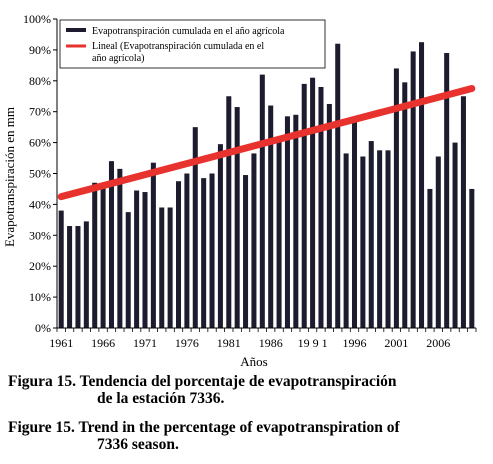 The image size is (493, 464). I want to click on x-tick-label: 1971, so click(145, 343).